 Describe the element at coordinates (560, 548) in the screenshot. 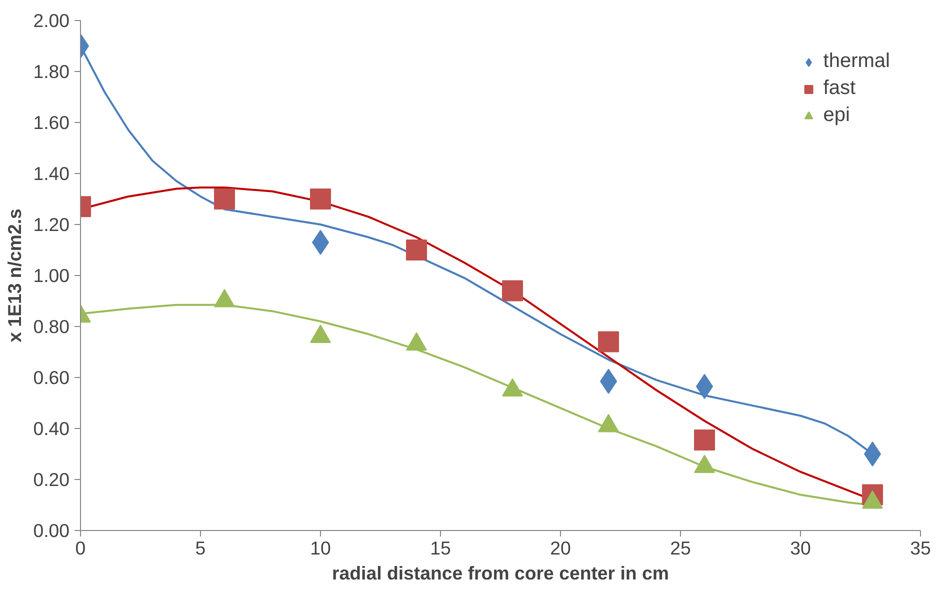

I see `x-tick-label: 20` at that location.